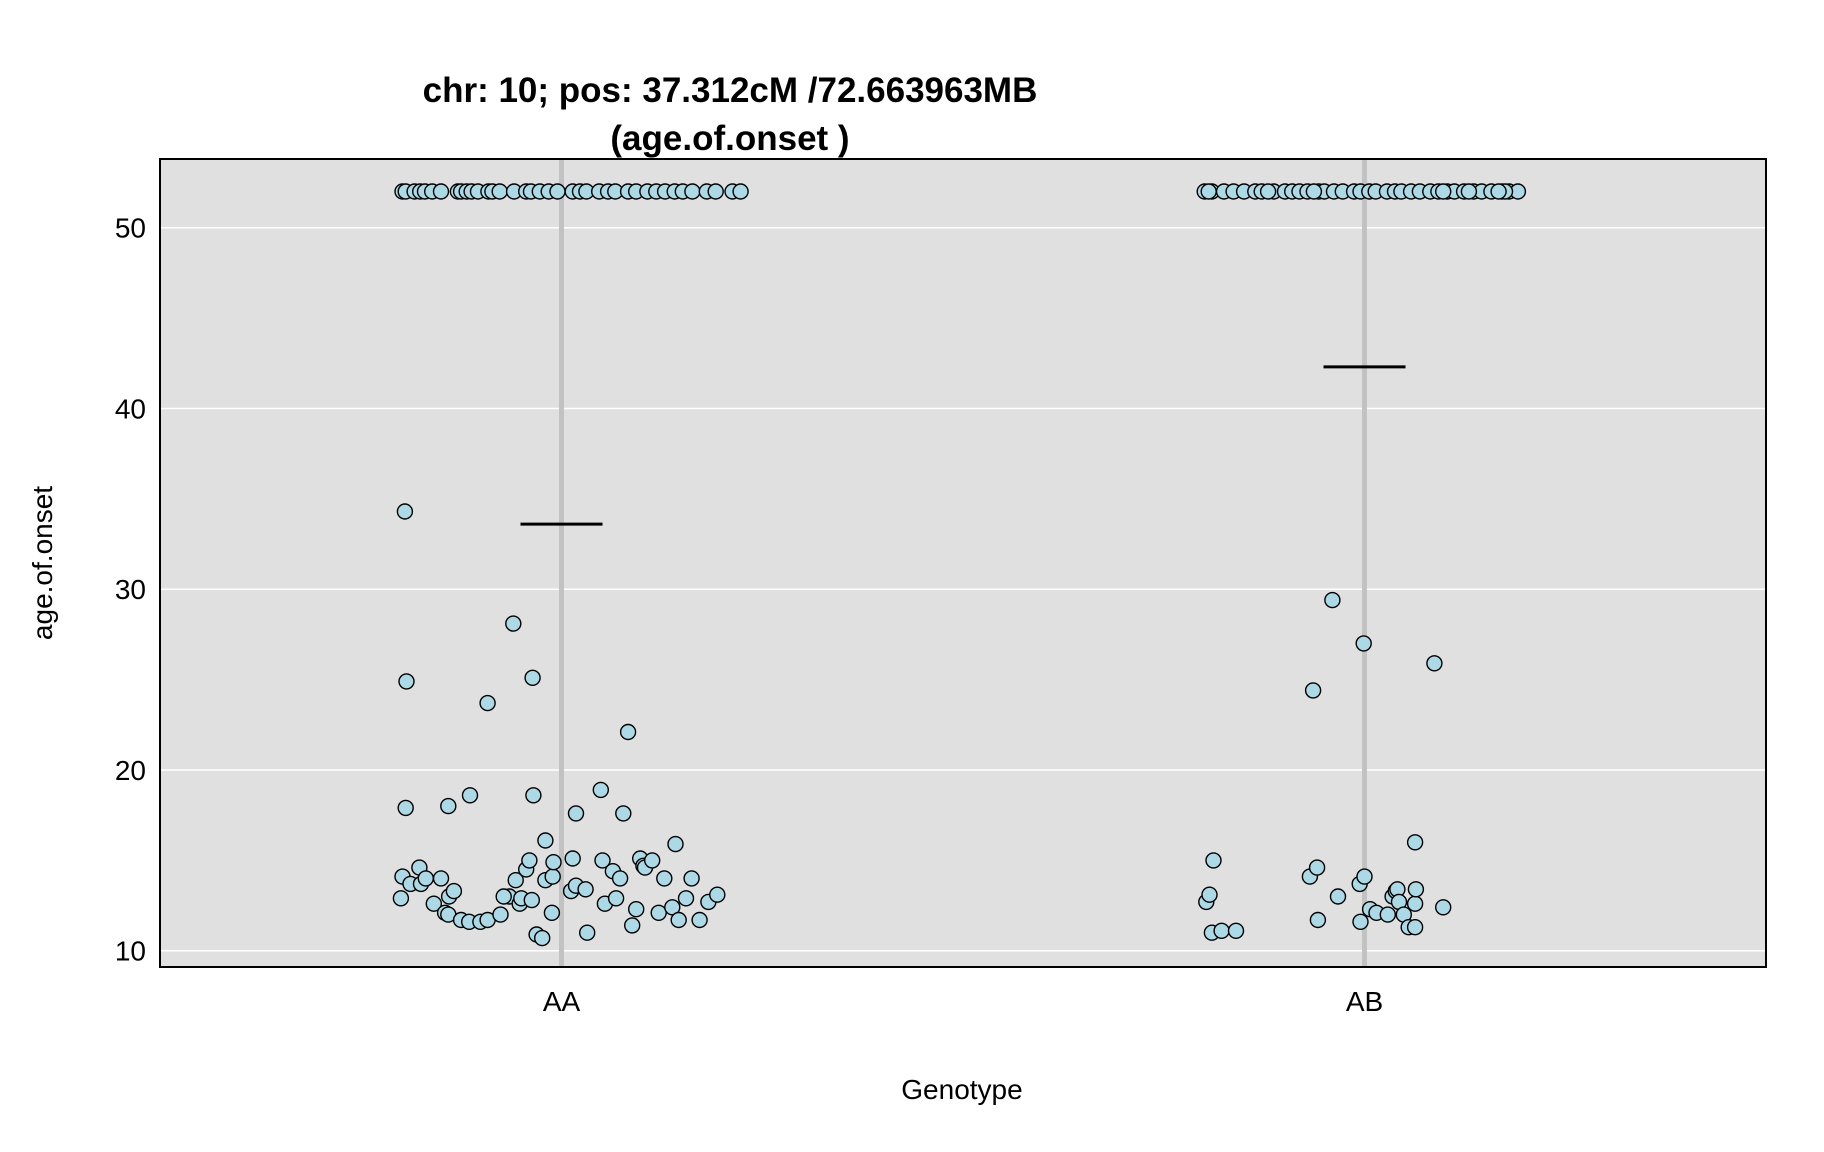 The width and height of the screenshot is (1824, 1152). What do you see at coordinates (42, 563) in the screenshot?
I see `y-axis-label: age.of.onset` at bounding box center [42, 563].